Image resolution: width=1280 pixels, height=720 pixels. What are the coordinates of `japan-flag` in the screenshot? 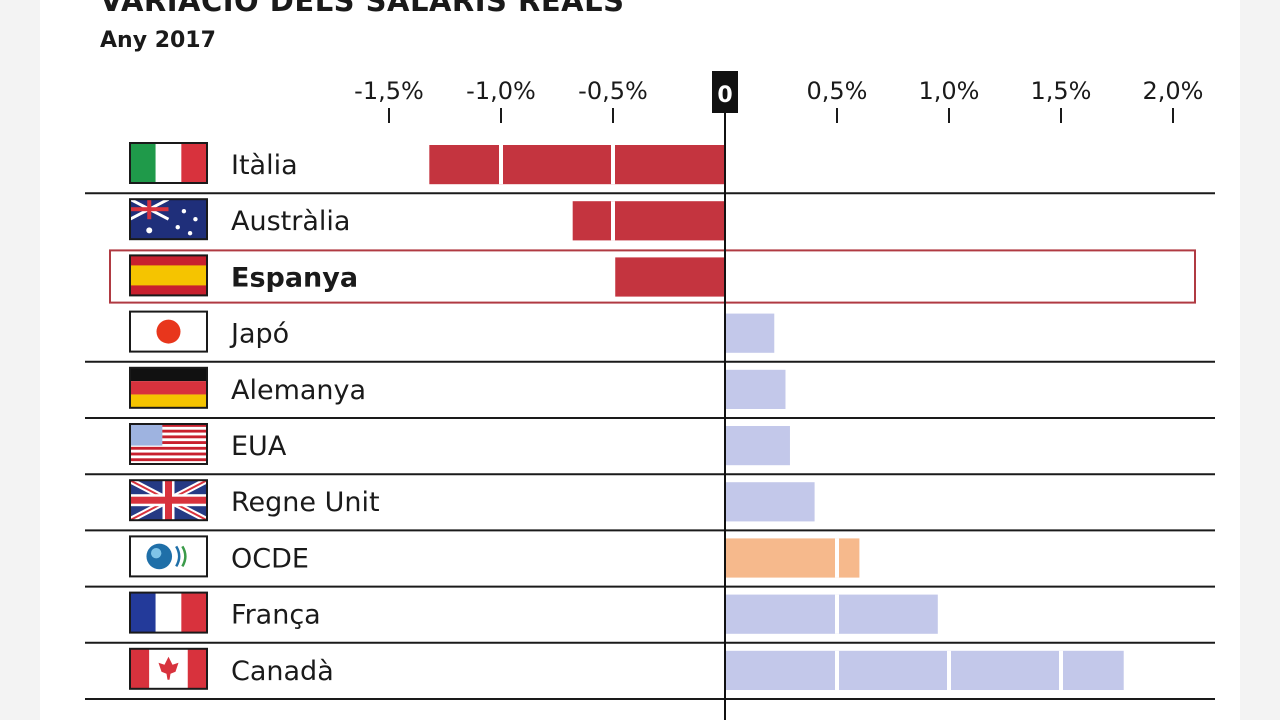 It's located at (168, 331).